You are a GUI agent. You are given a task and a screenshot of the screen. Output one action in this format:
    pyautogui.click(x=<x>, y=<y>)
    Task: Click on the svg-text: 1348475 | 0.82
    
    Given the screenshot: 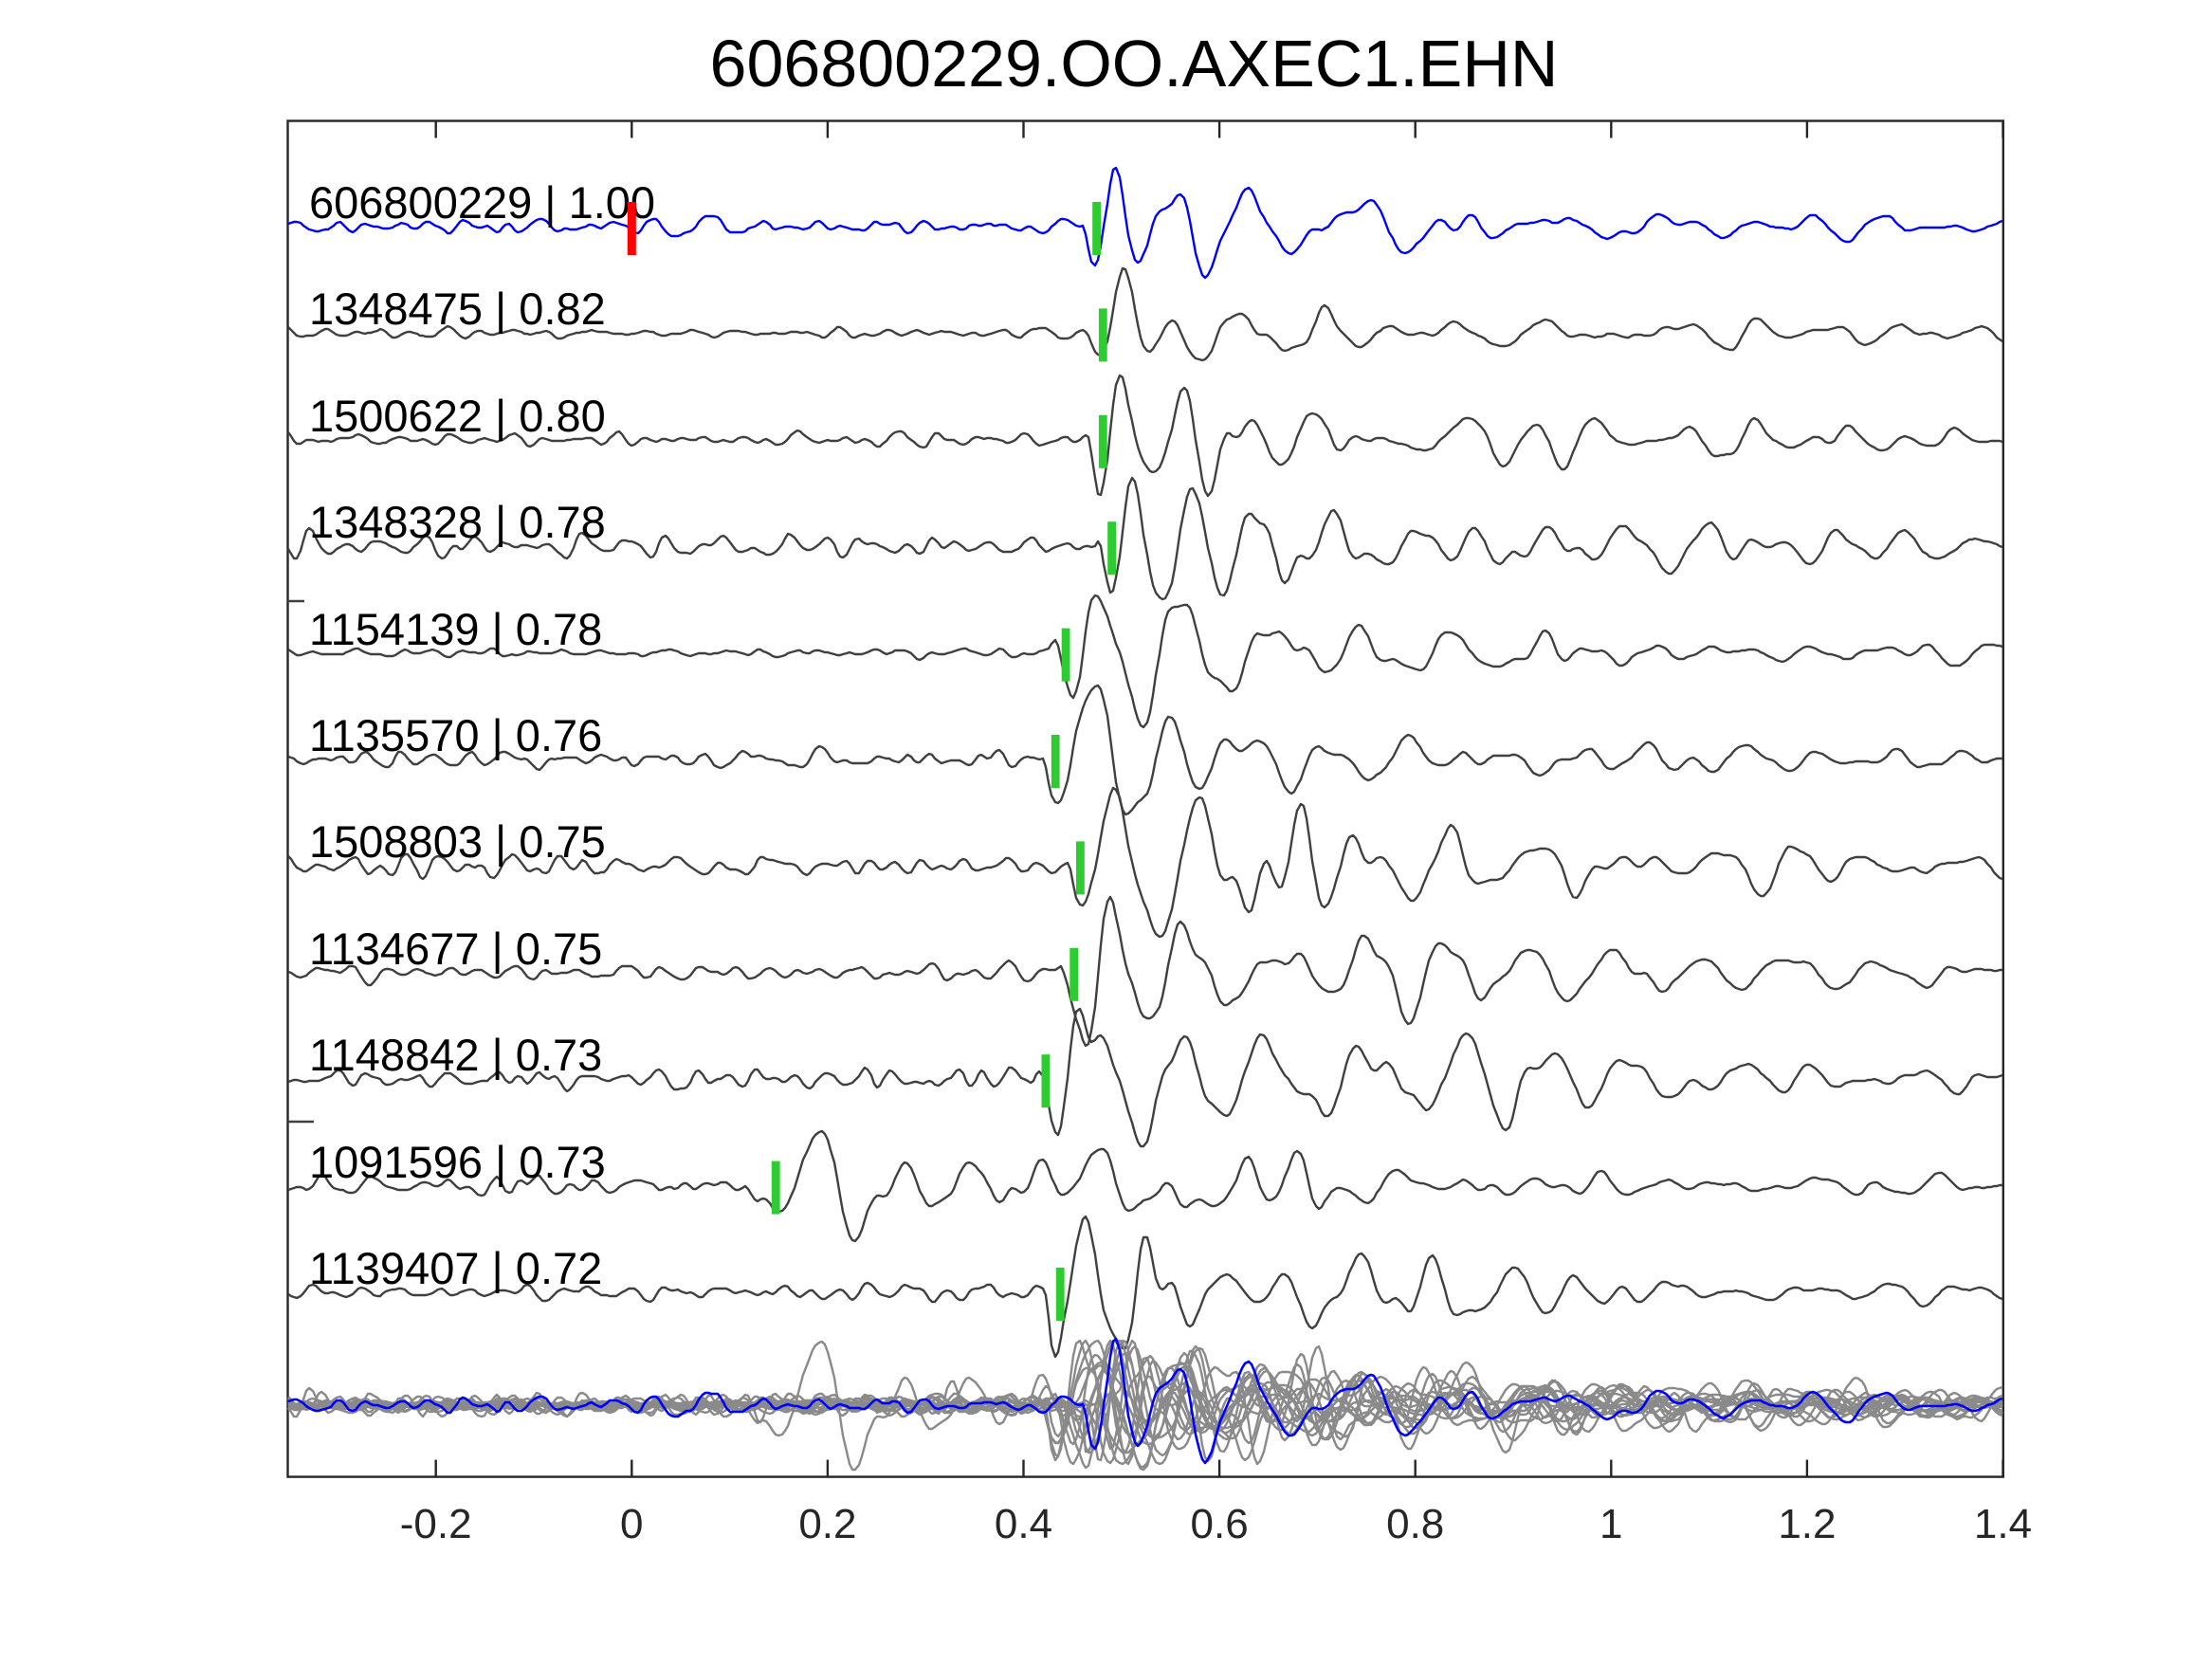 What is the action you would take?
    pyautogui.click(x=457, y=308)
    